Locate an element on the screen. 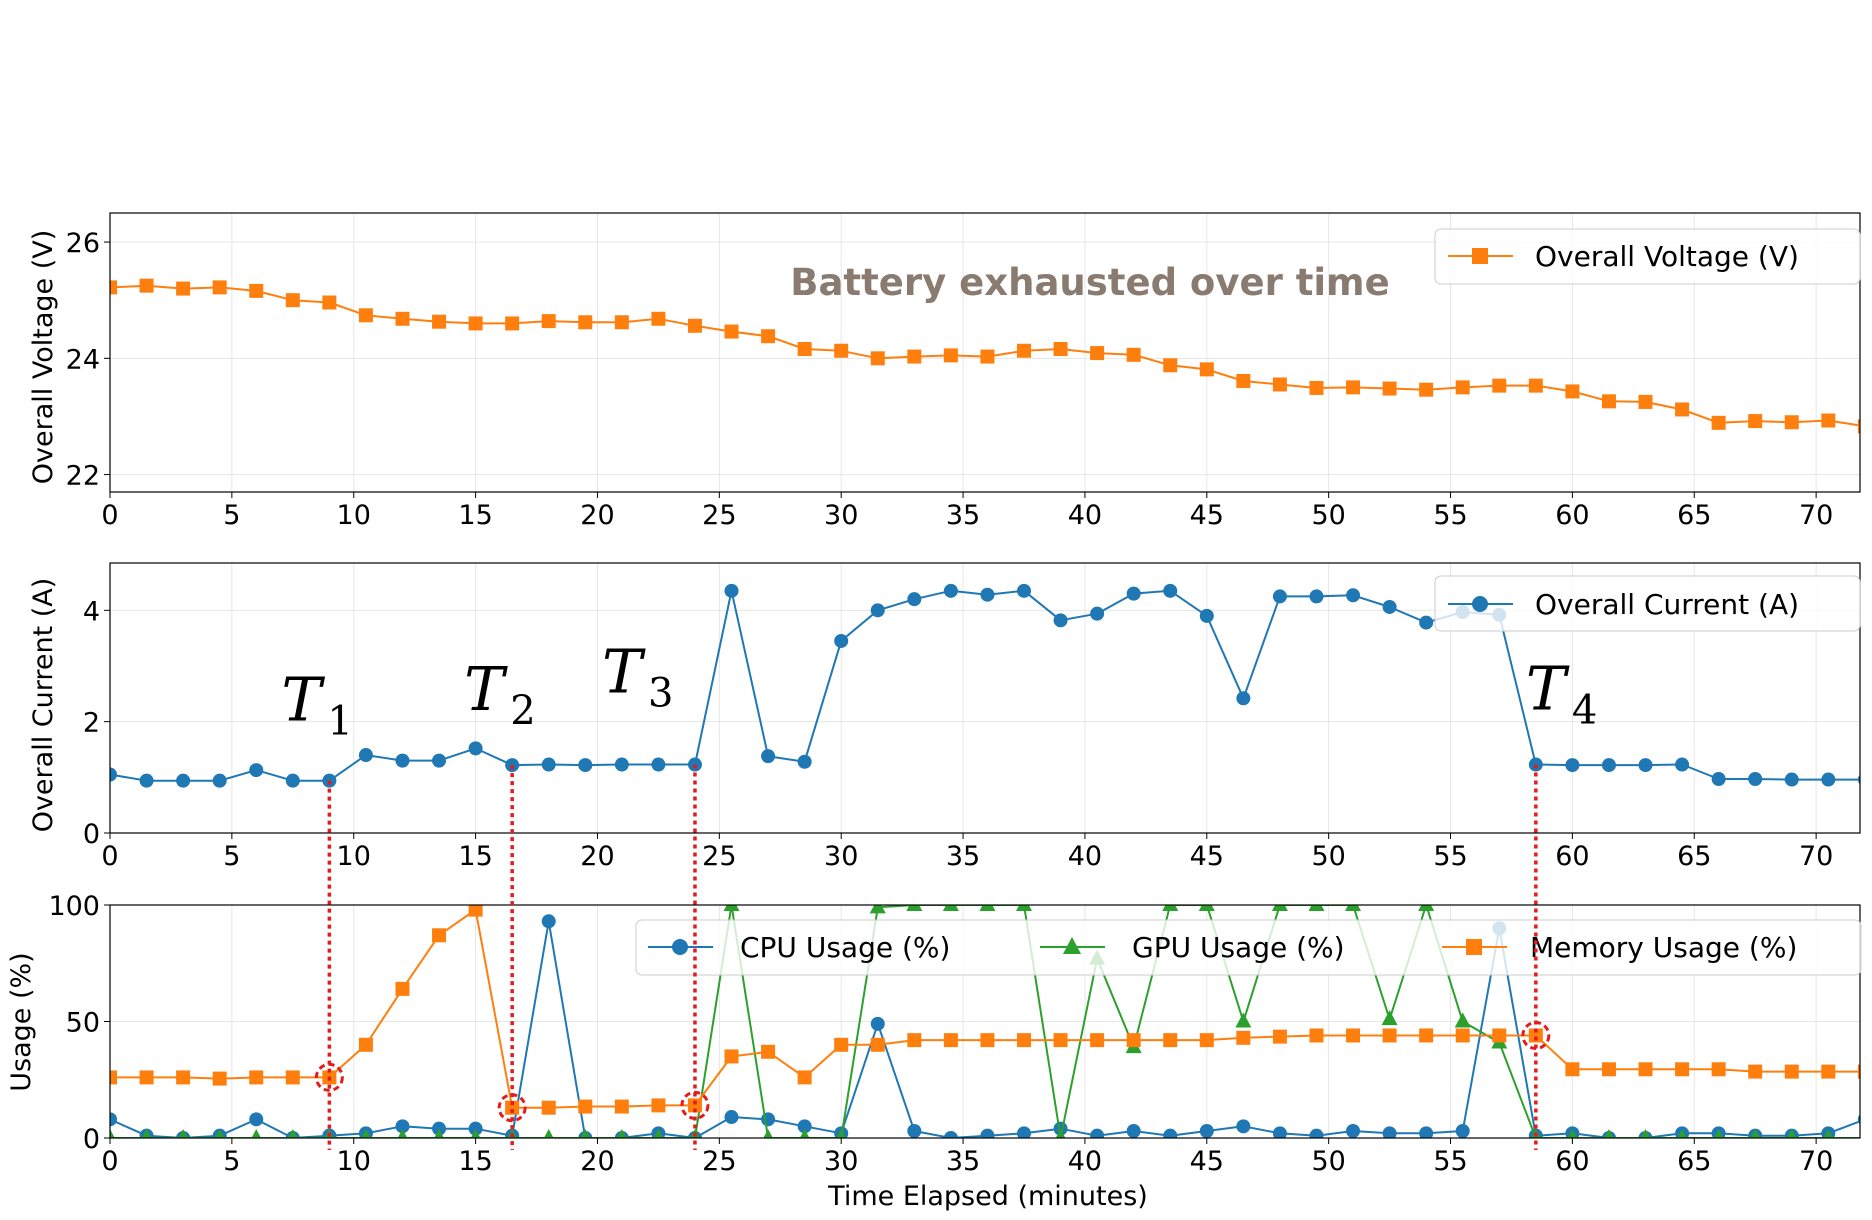 The height and width of the screenshot is (1220, 1872). y-tick-label-1-0: 0 is located at coordinates (91, 834).